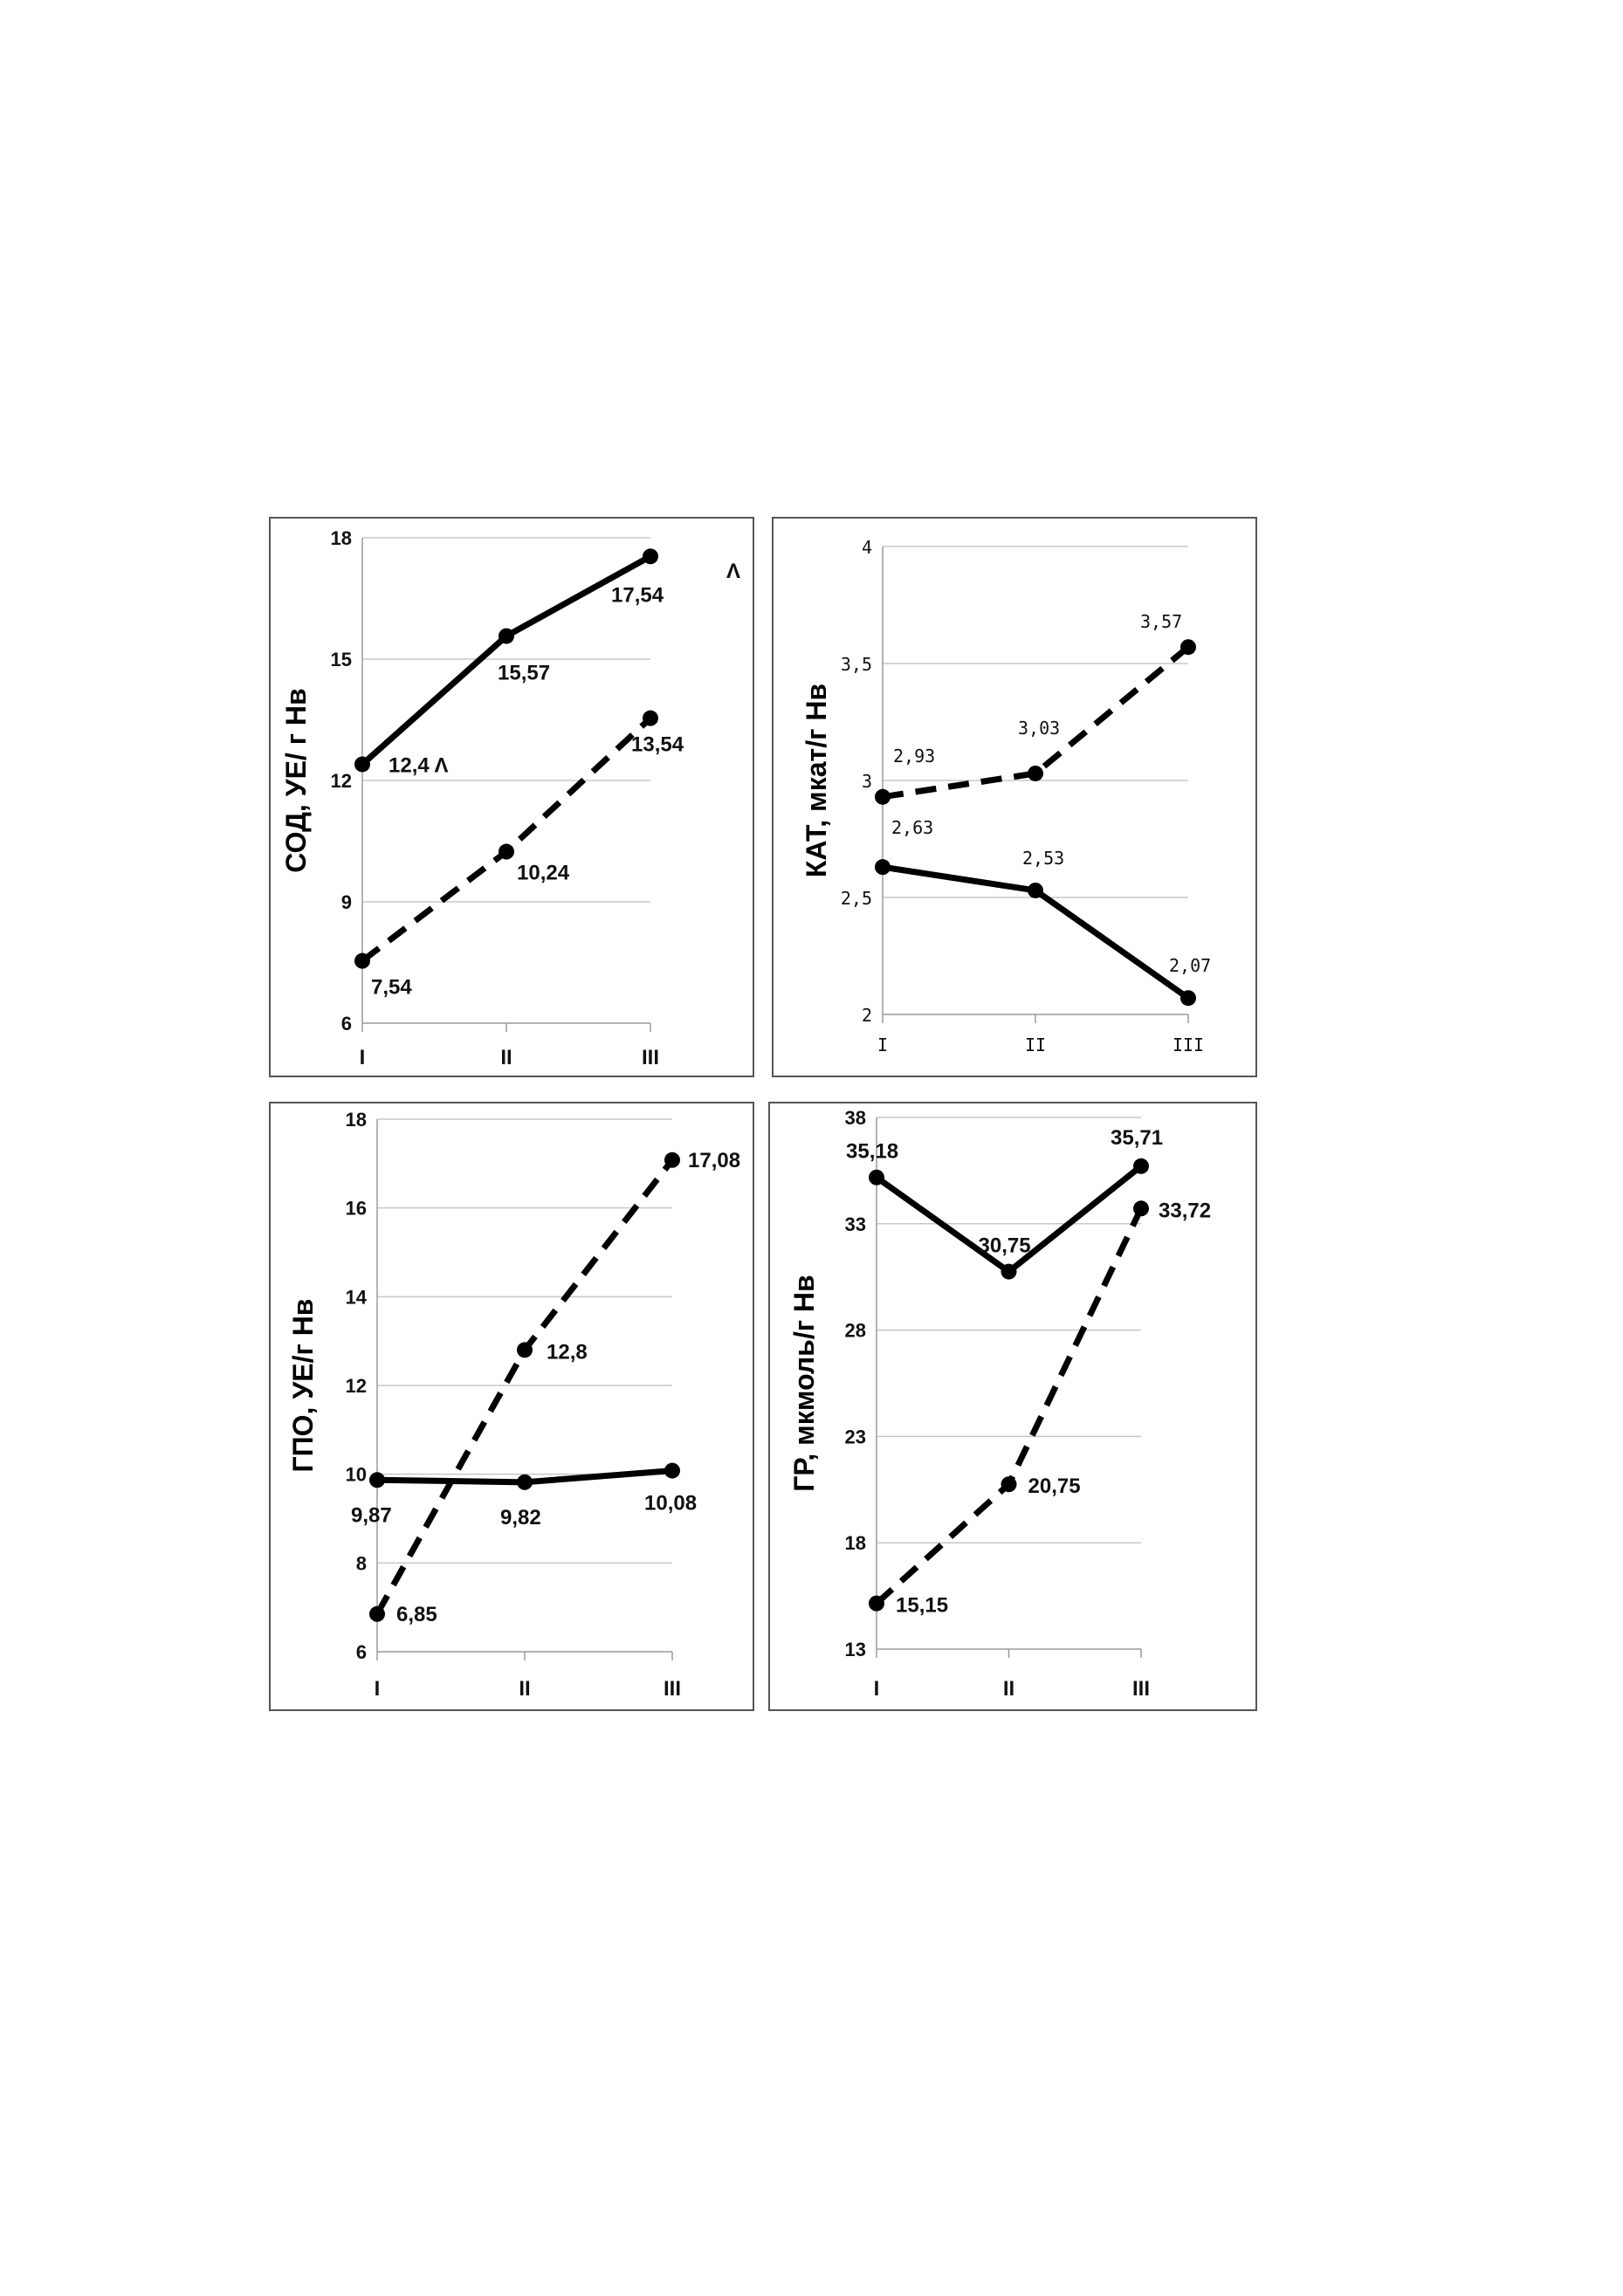  What do you see at coordinates (357, 1297) in the screenshot?
I see `y-tick-label: 14` at bounding box center [357, 1297].